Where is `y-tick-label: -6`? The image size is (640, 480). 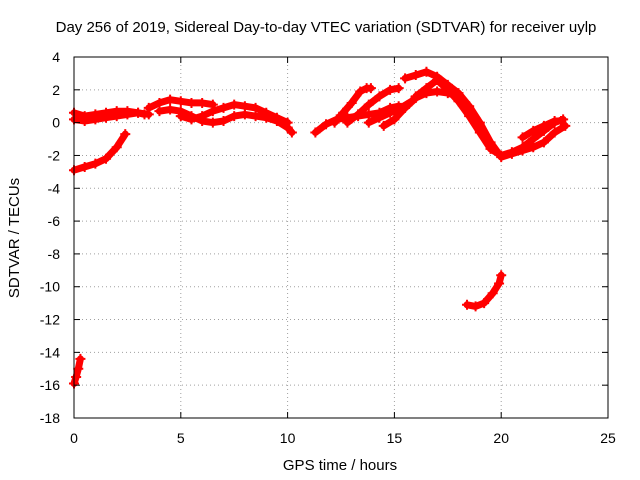
y-tick-label: -6 is located at coordinates (54, 221).